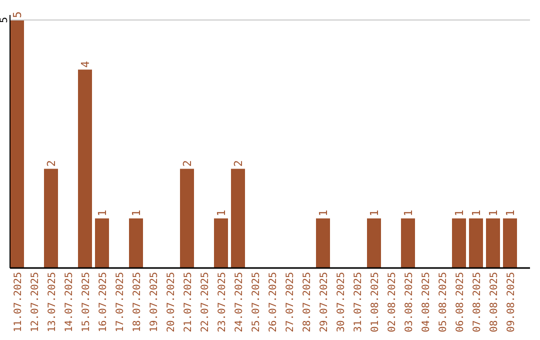 The height and width of the screenshot is (340, 540). What do you see at coordinates (222, 302) in the screenshot?
I see `x-tick-label: 23.07.2025` at bounding box center [222, 302].